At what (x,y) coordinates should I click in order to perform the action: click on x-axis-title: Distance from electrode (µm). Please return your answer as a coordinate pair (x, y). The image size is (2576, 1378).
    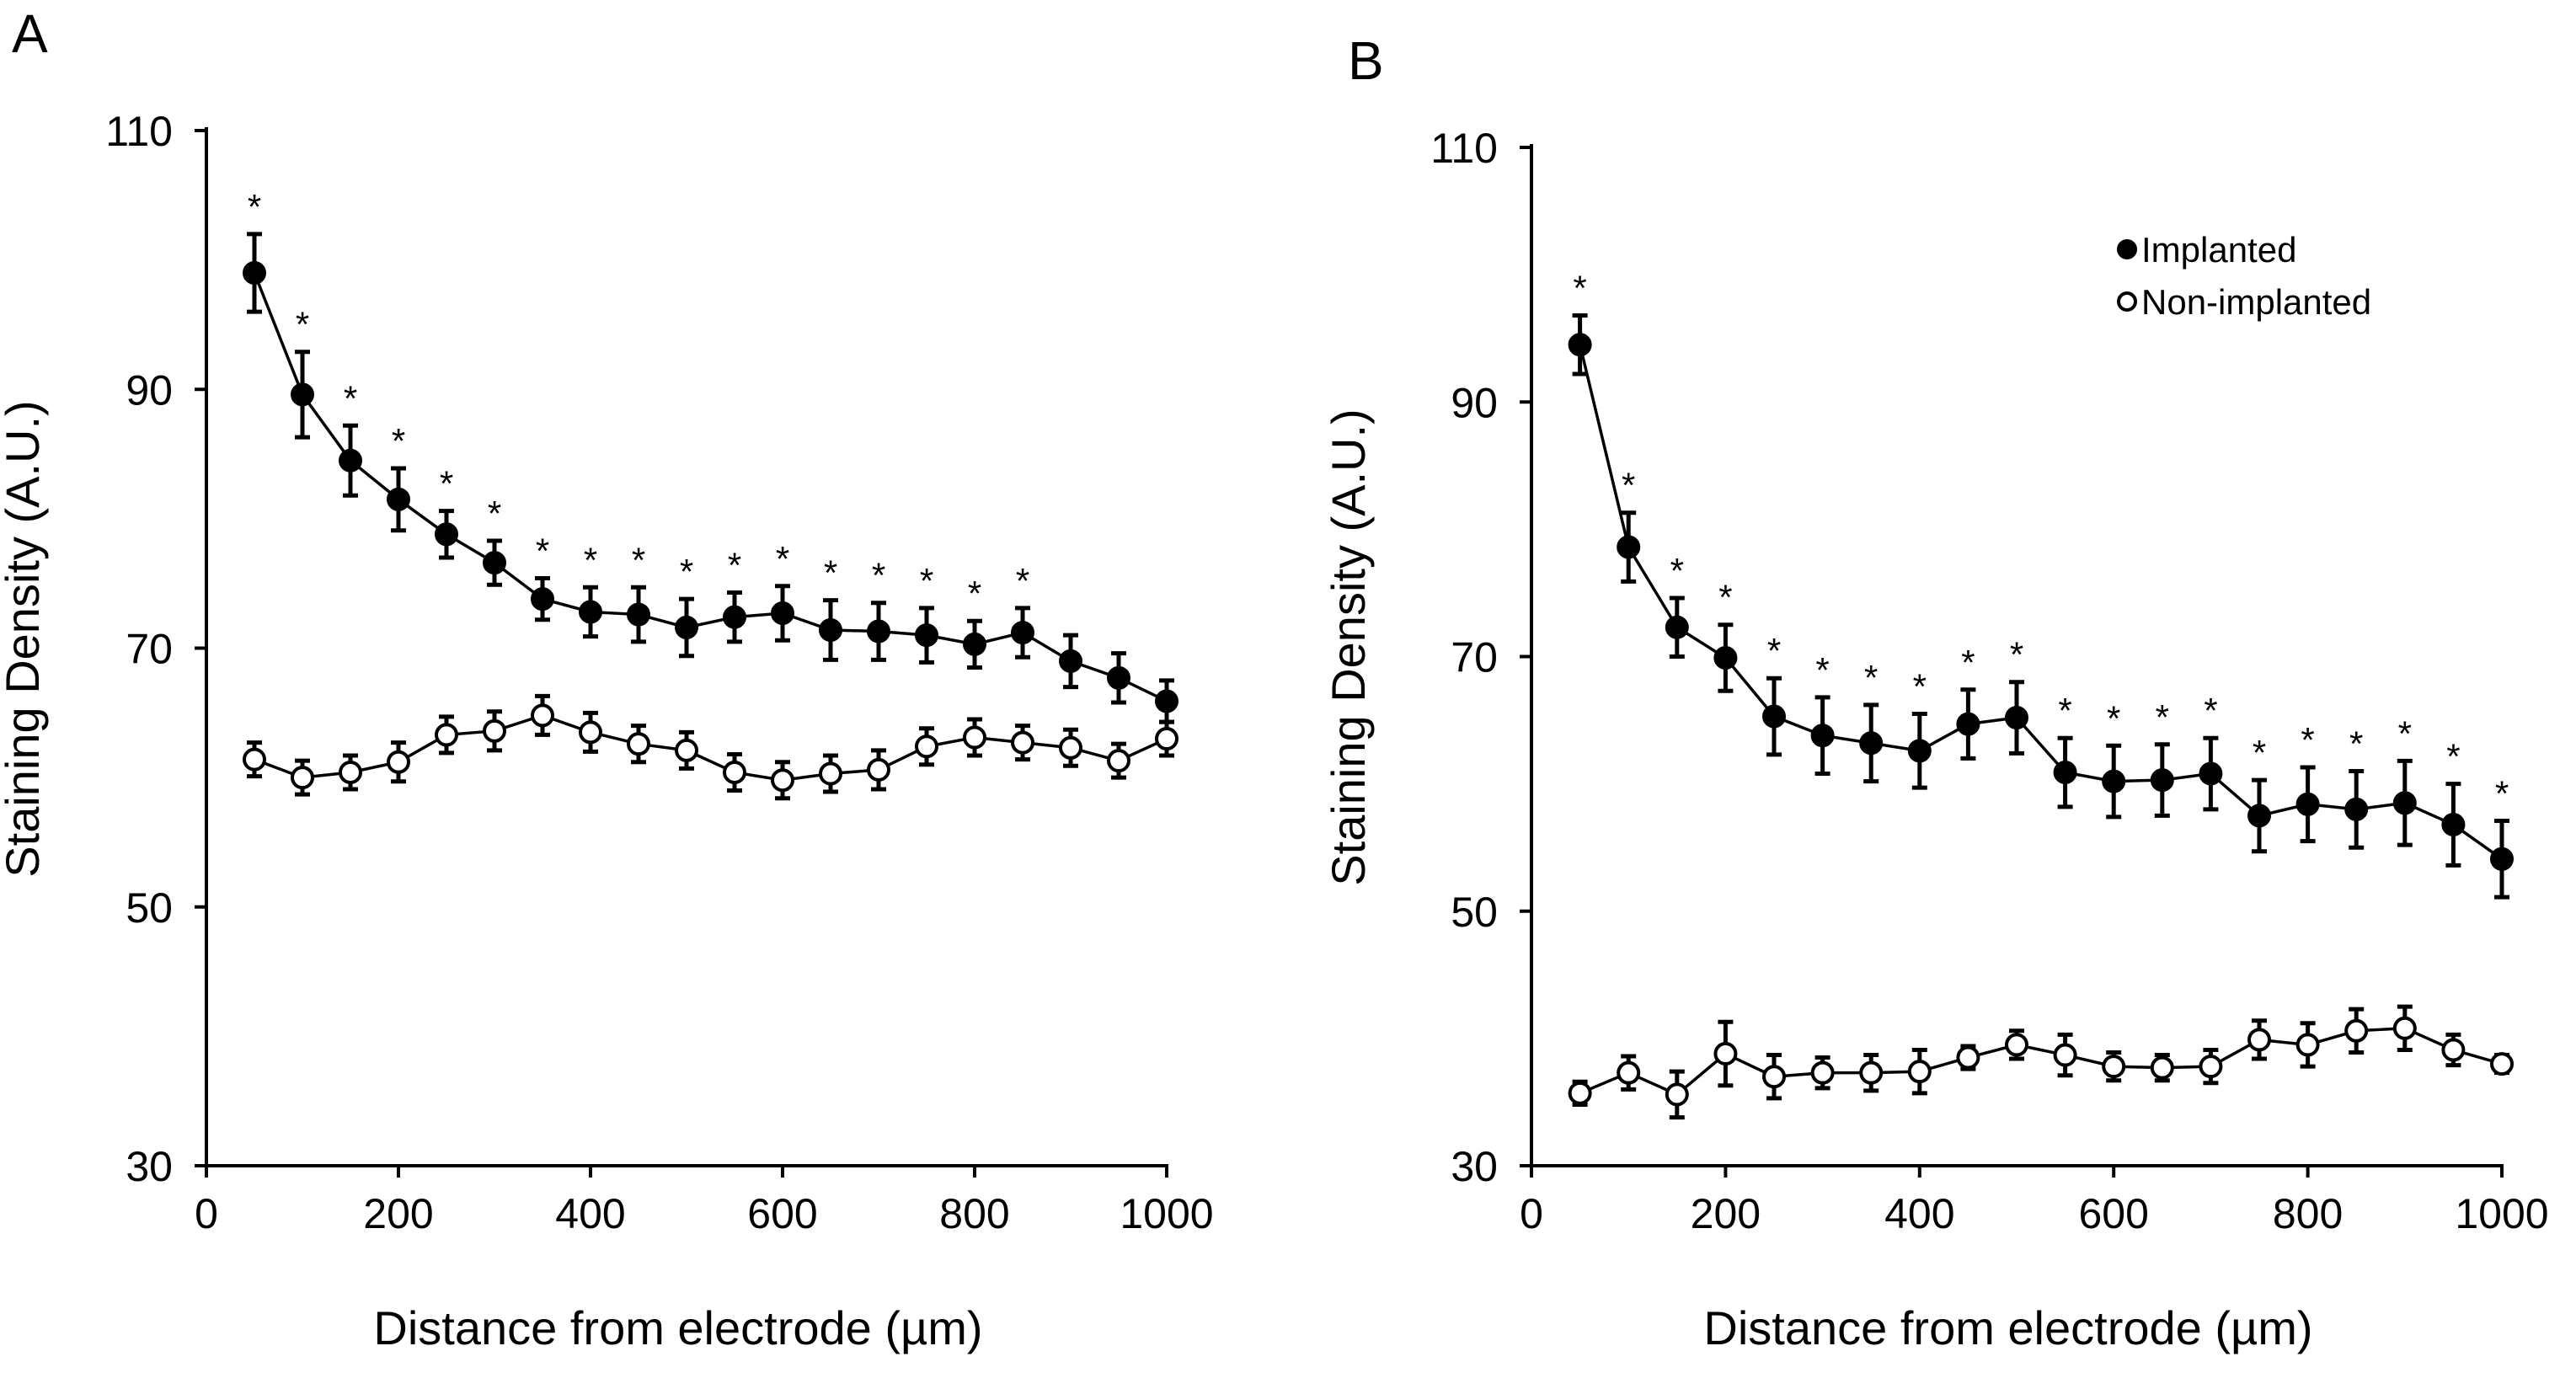
    Looking at the image, I should click on (677, 1327).